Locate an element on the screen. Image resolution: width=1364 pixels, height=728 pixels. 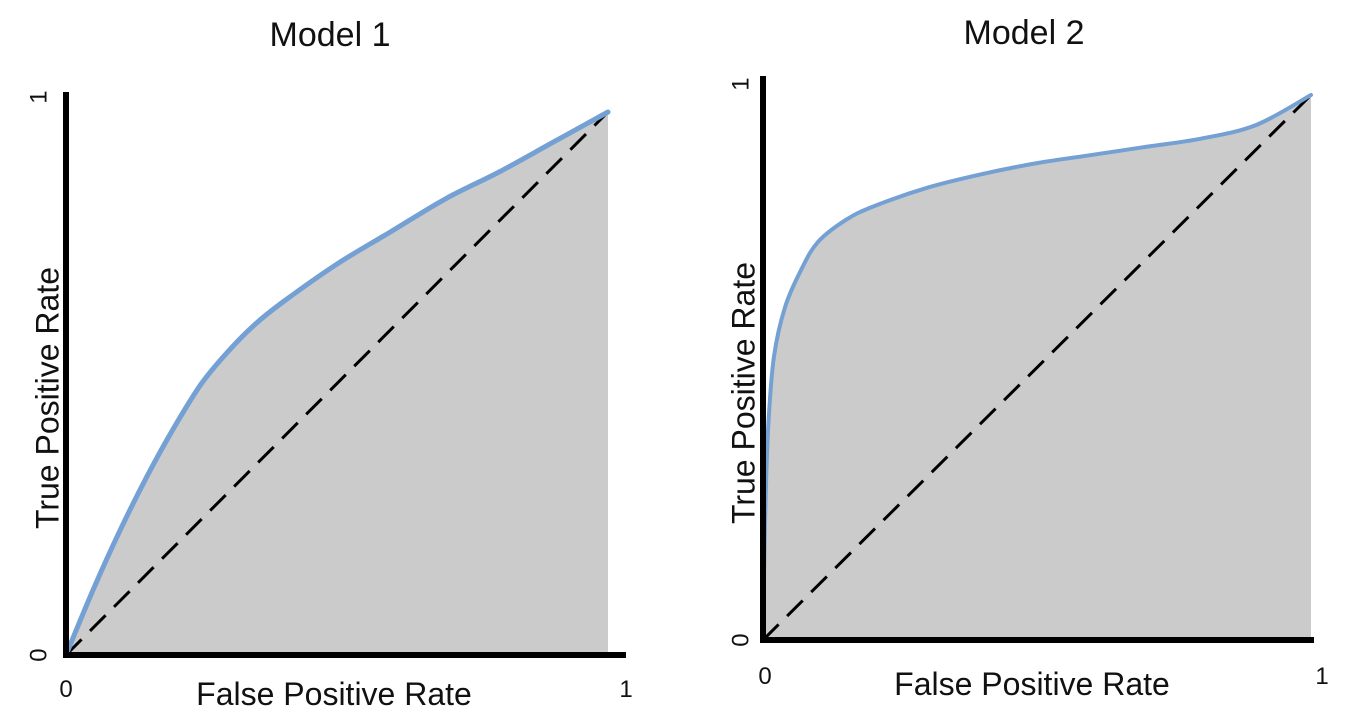
chart-title: Model 2 is located at coordinates (1024, 33).